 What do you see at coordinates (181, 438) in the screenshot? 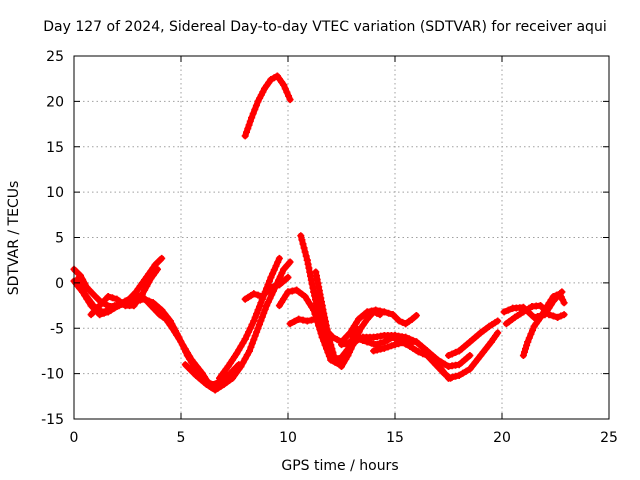
I see `x-tick-label: 5` at bounding box center [181, 438].